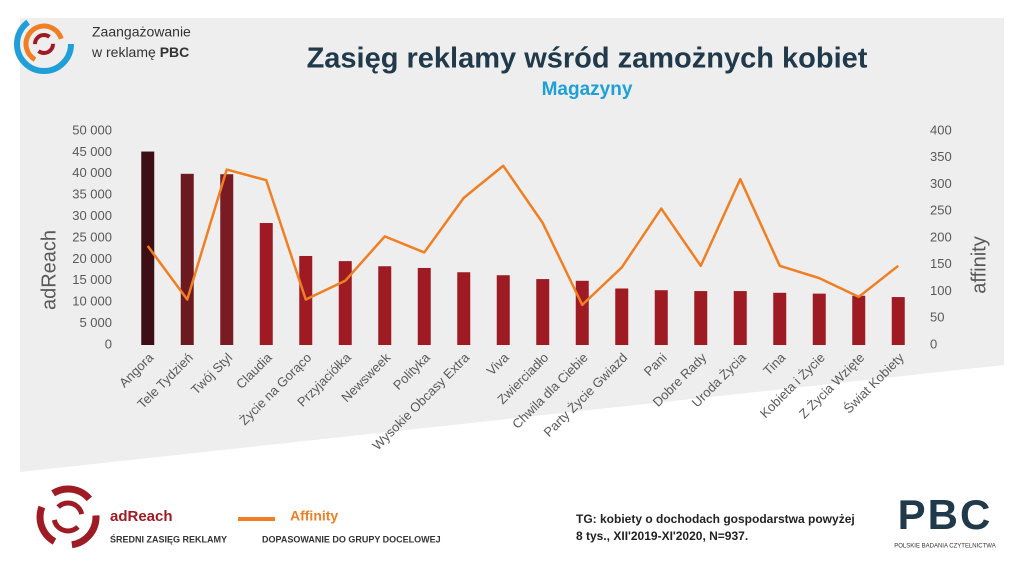 Image resolution: width=1024 pixels, height=576 pixels. I want to click on legend-description: DOPASOWANIE DO GRUPY DOCELOWEJ, so click(351, 539).